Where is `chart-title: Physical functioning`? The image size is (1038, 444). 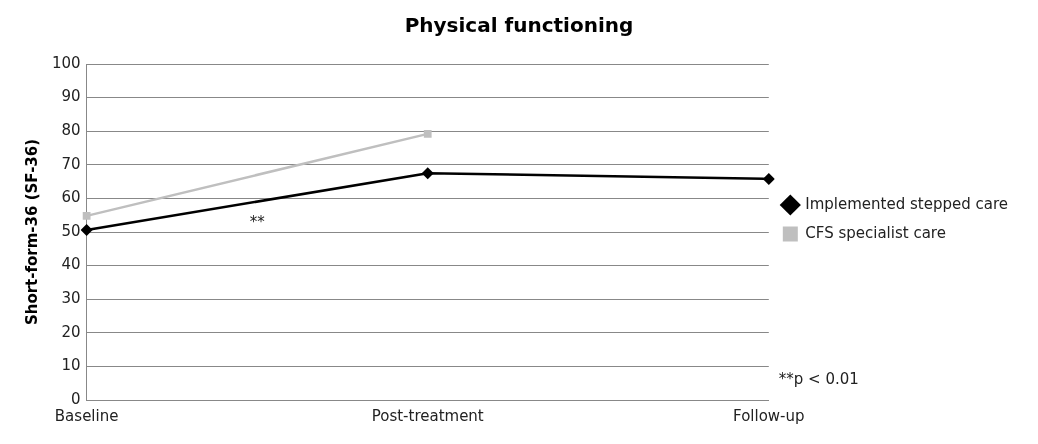 chart-title: Physical functioning is located at coordinates (519, 25).